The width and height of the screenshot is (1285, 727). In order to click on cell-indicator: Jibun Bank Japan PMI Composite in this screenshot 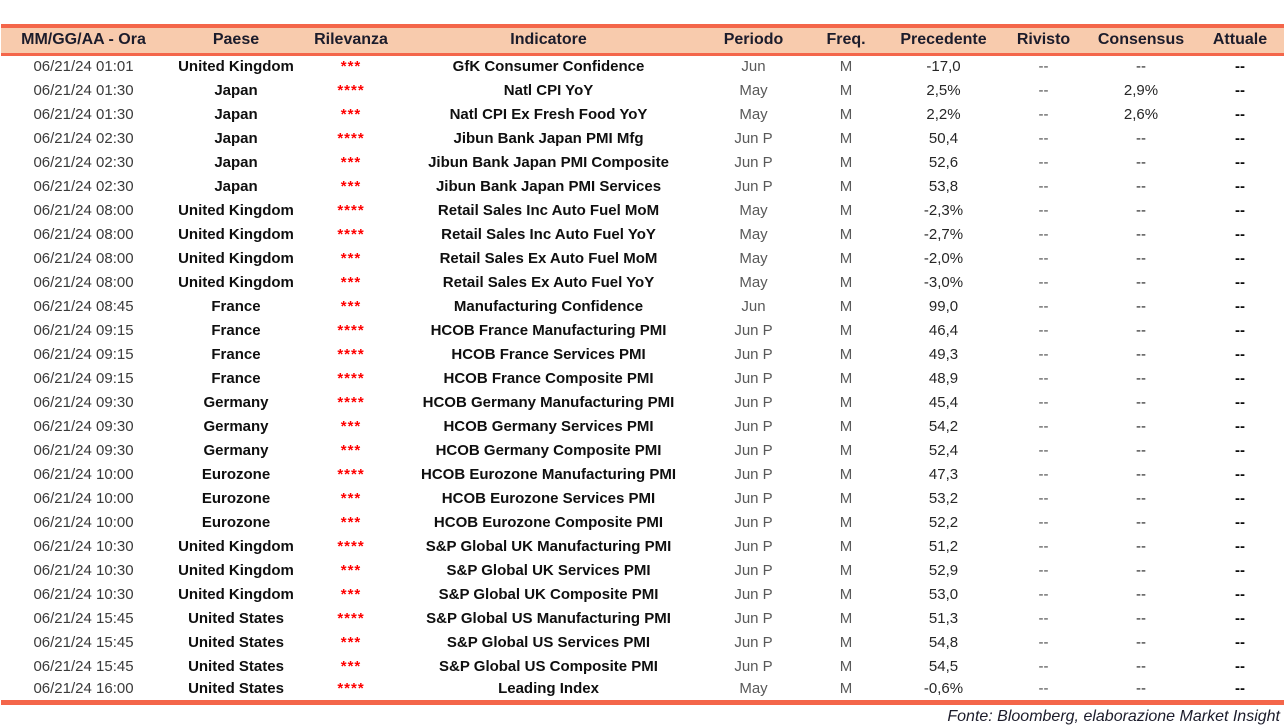, I will do `click(548, 162)`.